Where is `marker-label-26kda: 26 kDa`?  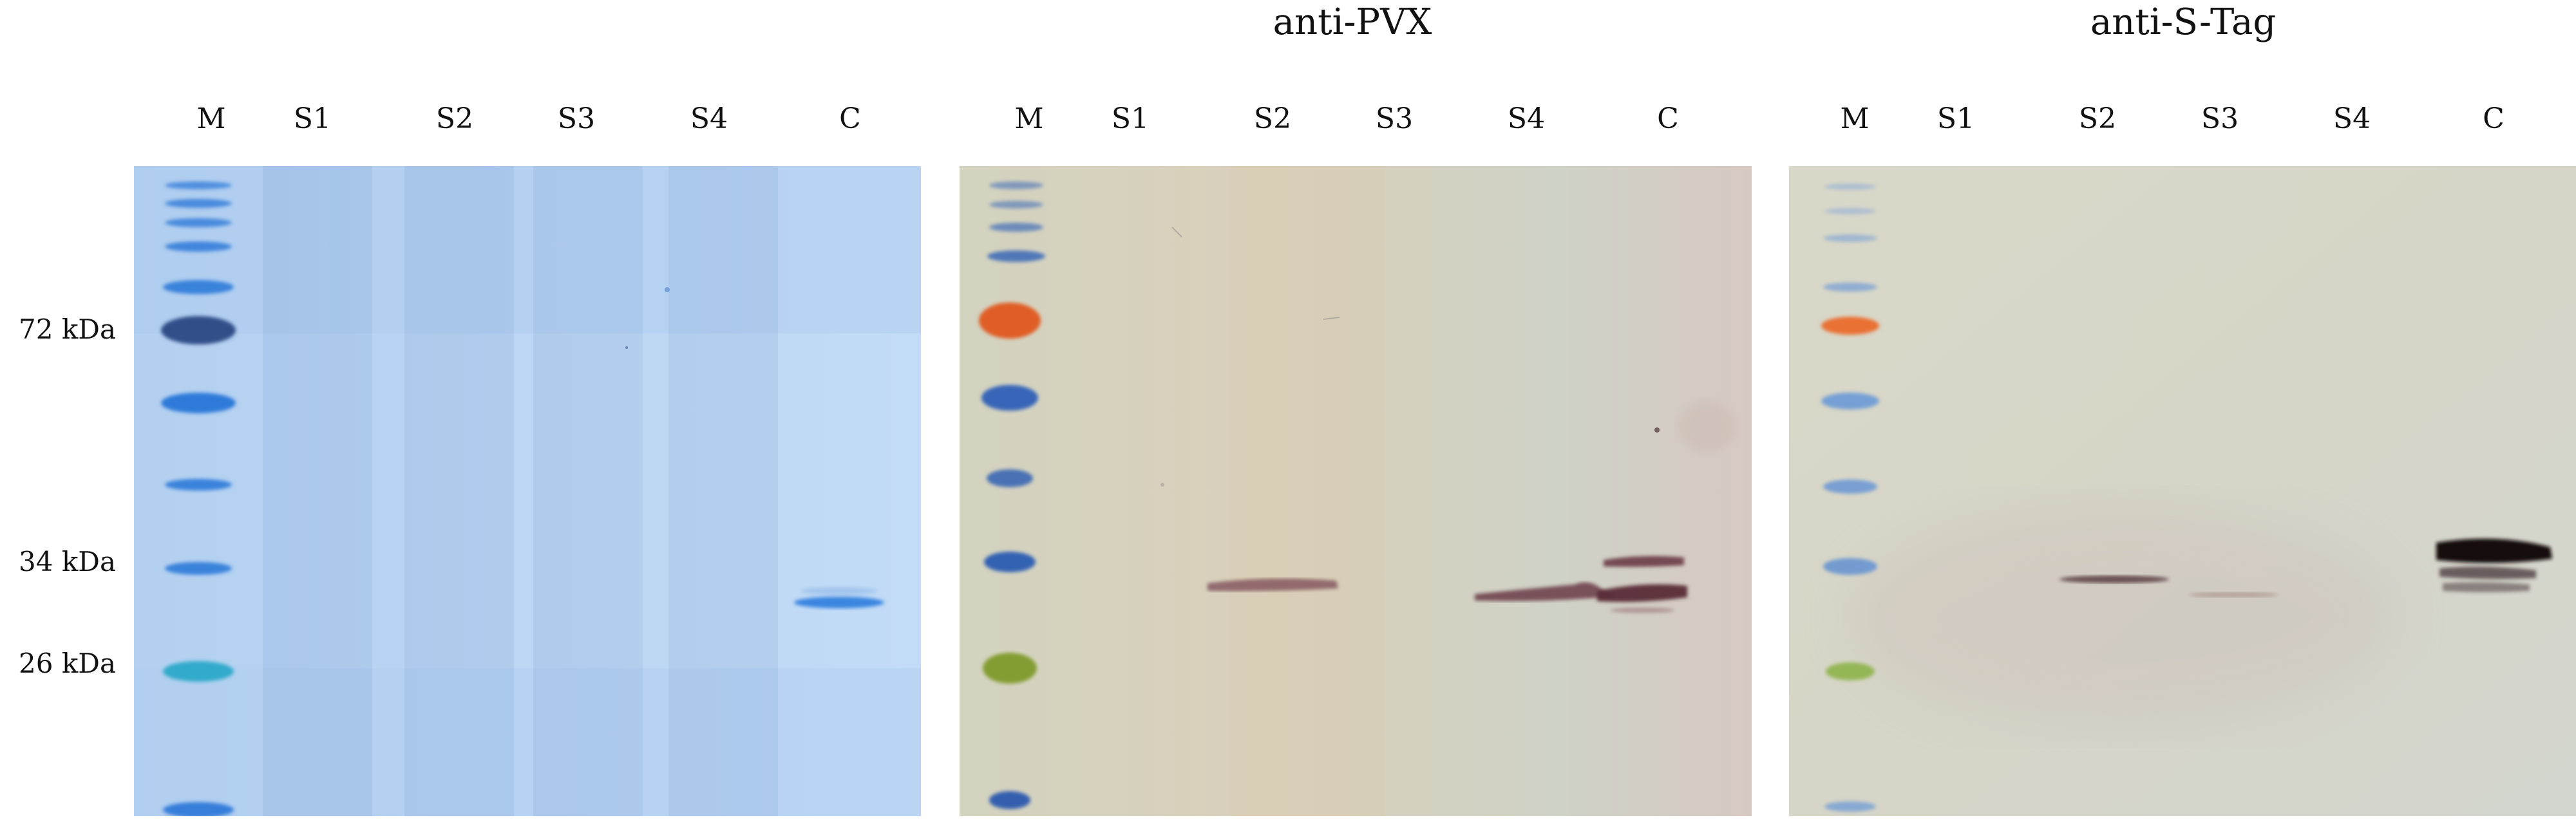
marker-label-26kda: 26 kDa is located at coordinates (67, 663).